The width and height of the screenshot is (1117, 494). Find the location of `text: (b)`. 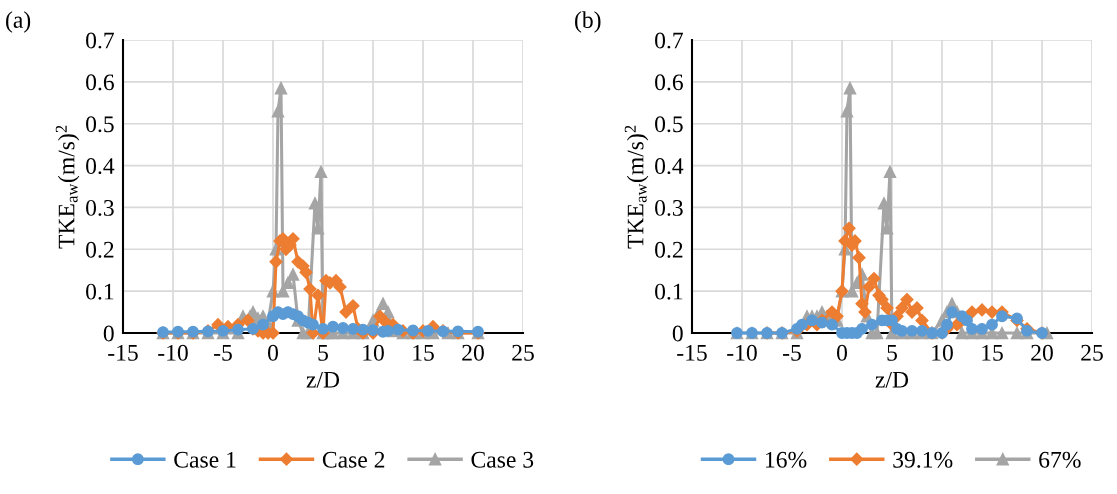

text: (b) is located at coordinates (588, 22).